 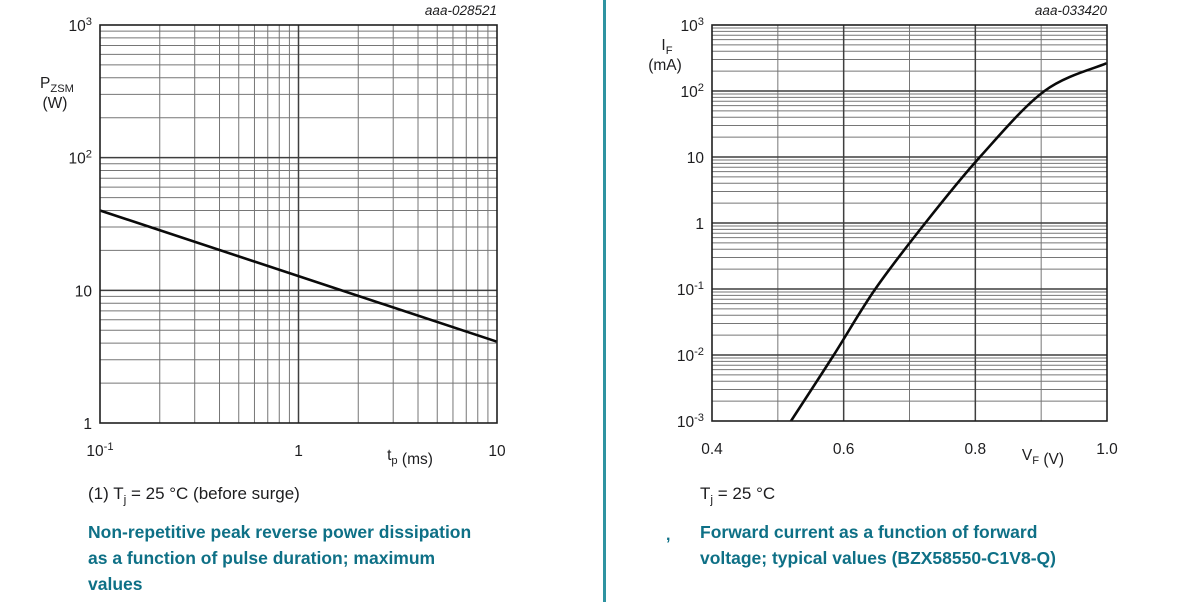 I want to click on y-tick-label: 10⁻³, so click(x=690, y=421).